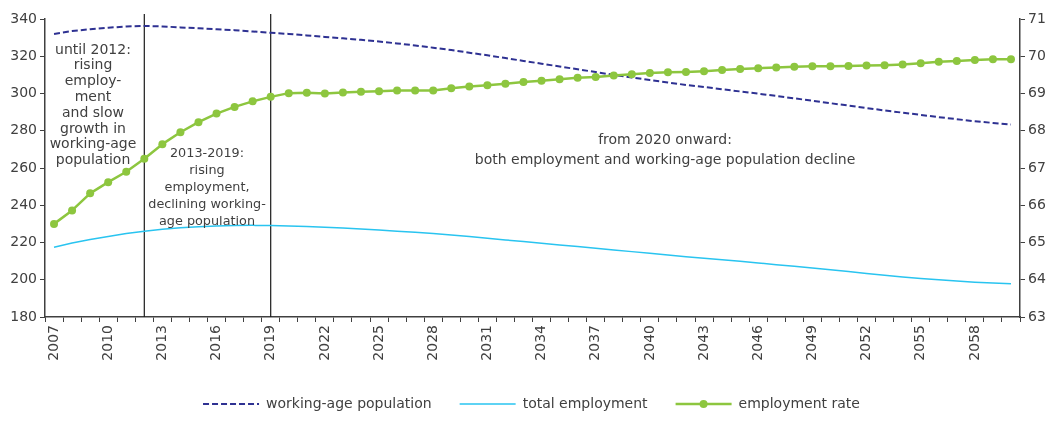  Describe the element at coordinates (1037, 166) in the screenshot. I see `y2-tick-label: 67` at that location.